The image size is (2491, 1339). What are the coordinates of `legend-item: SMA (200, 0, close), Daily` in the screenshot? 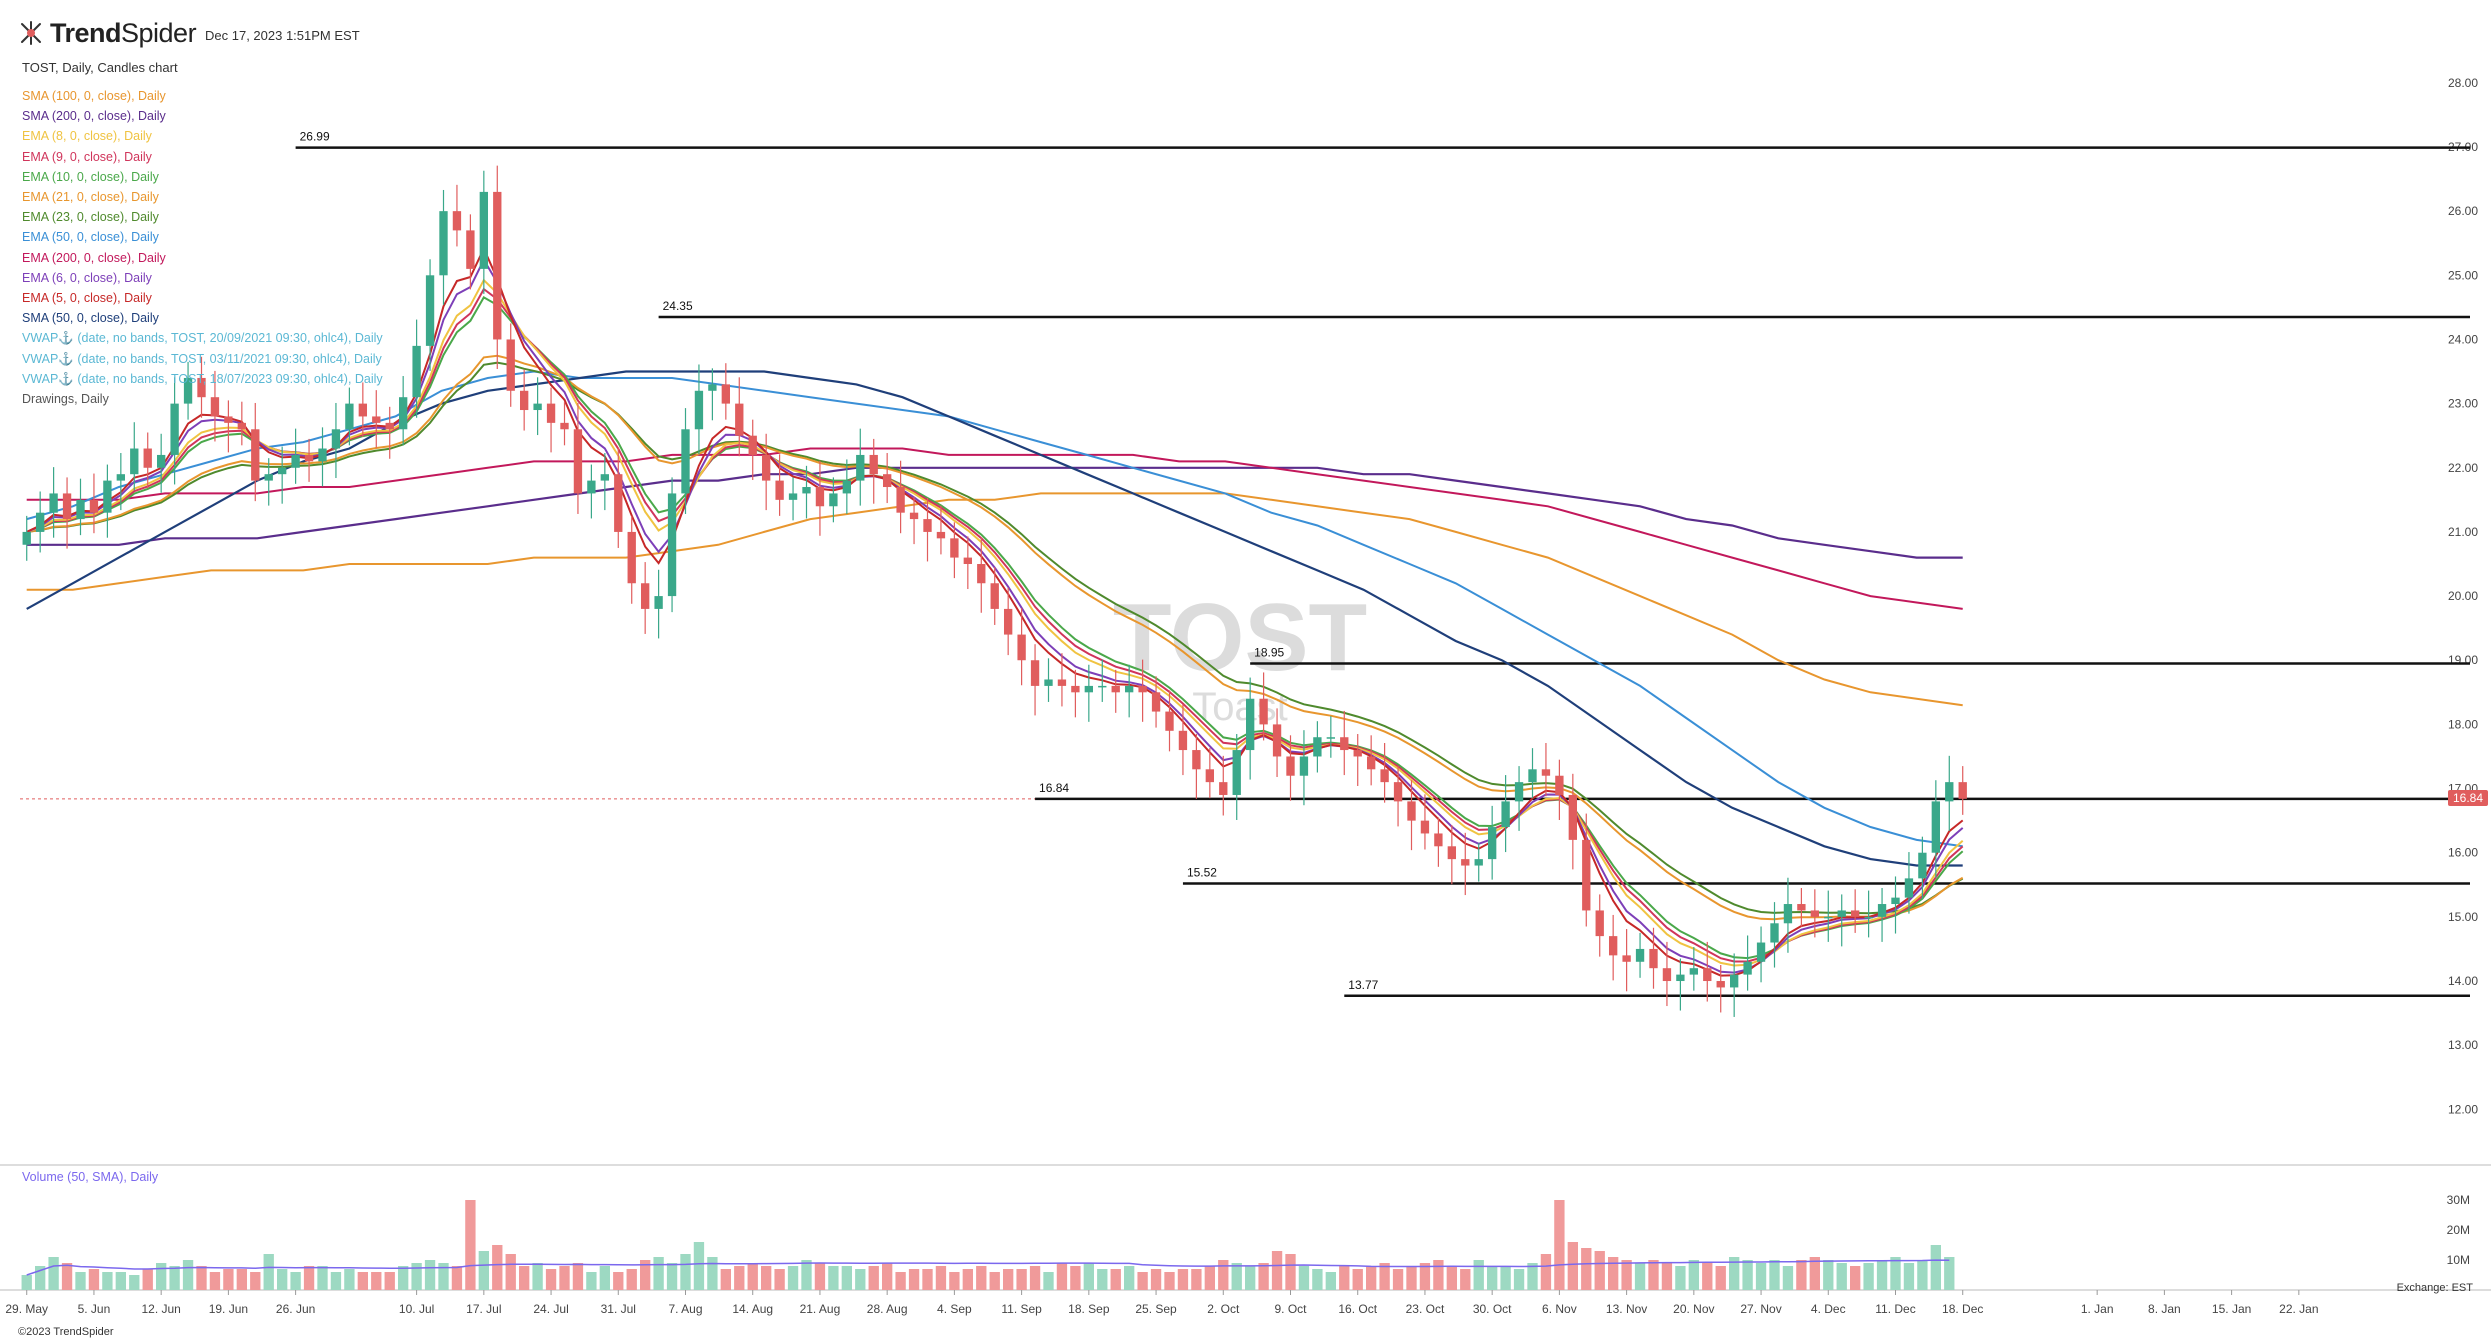 It's located at (94, 116).